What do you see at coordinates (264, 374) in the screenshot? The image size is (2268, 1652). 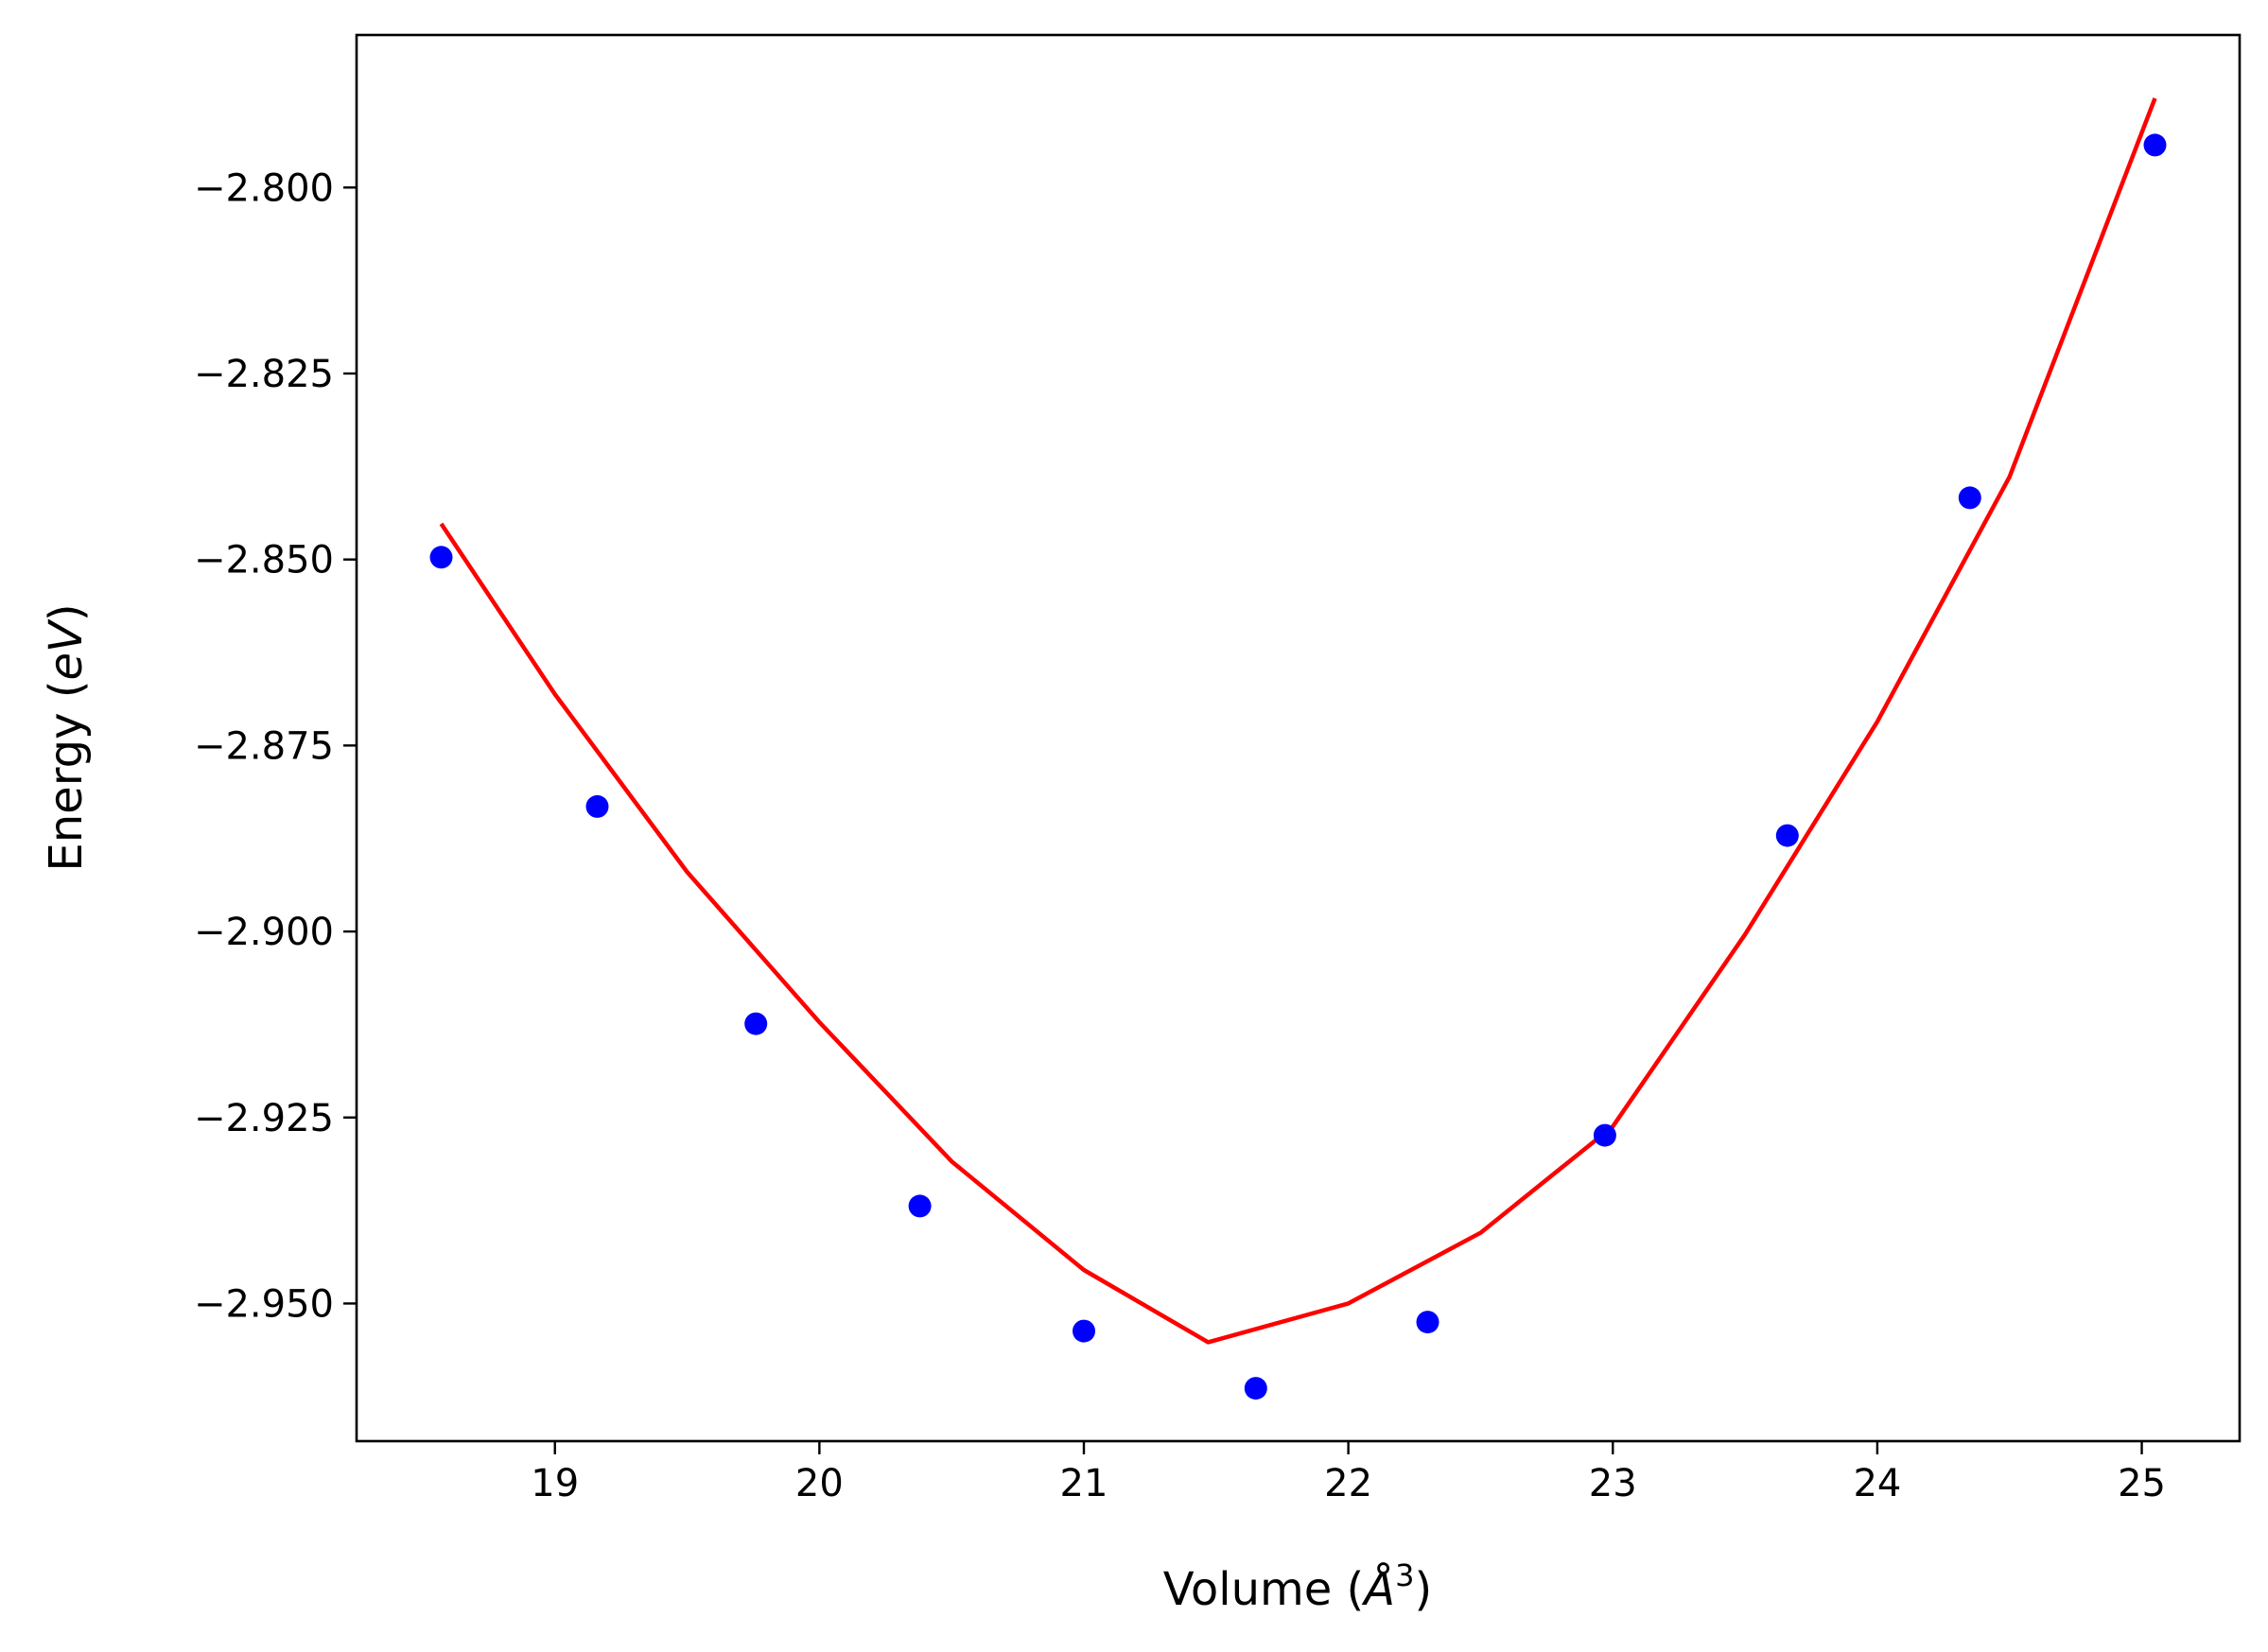 I see `y-tick-label: −2.825` at bounding box center [264, 374].